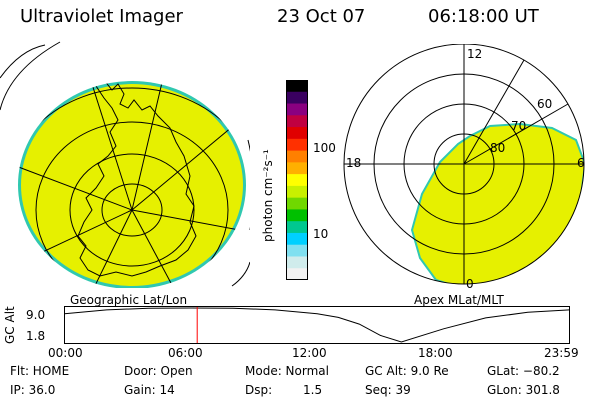  What do you see at coordinates (137, 179) in the screenshot?
I see `coastline` at bounding box center [137, 179].